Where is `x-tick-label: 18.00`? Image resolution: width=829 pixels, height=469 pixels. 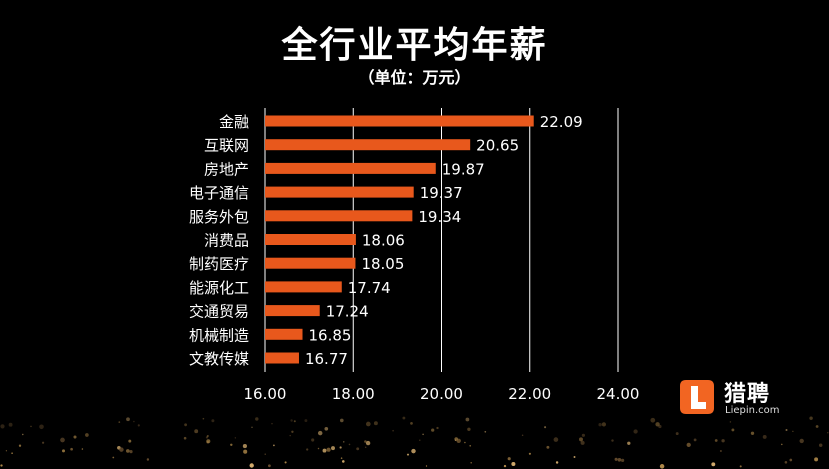
x-tick-label: 18.00 is located at coordinates (353, 394).